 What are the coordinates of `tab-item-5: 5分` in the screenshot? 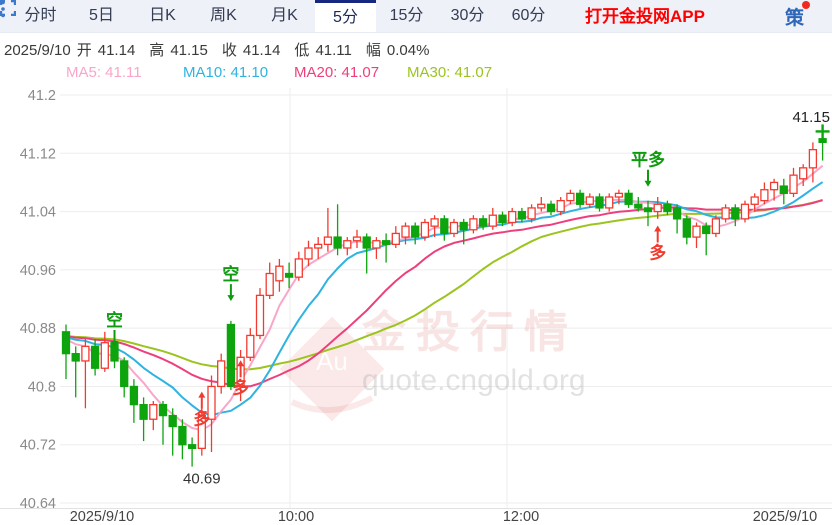 It's located at (345, 16).